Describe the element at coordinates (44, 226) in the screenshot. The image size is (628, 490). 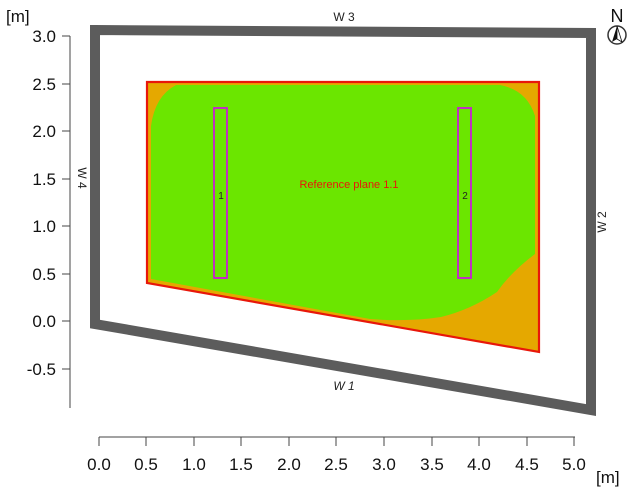
I see `y-tick-label: 1.0` at that location.